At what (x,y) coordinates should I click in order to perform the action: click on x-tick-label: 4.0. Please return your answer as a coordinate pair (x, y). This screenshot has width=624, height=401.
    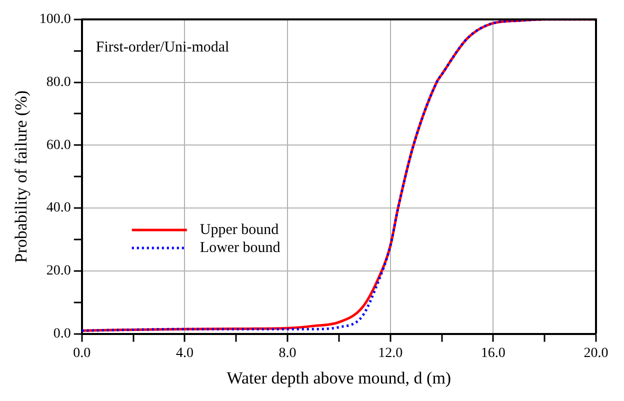
    Looking at the image, I should click on (185, 353).